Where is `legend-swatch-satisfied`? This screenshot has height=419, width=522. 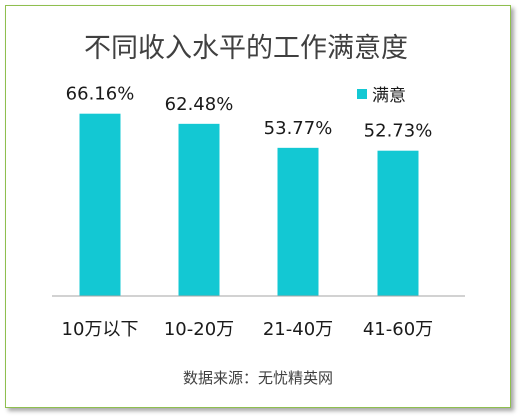 legend-swatch-satisfied is located at coordinates (362, 94).